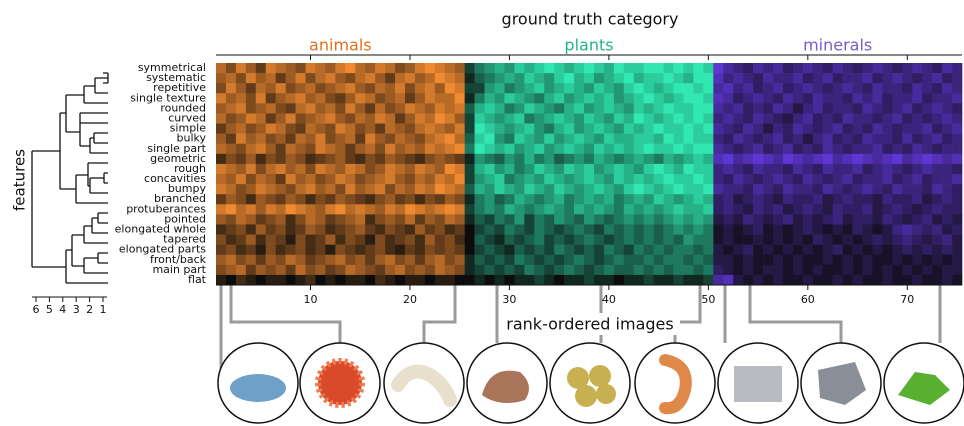  I want to click on x-tick-label: 40, so click(609, 299).